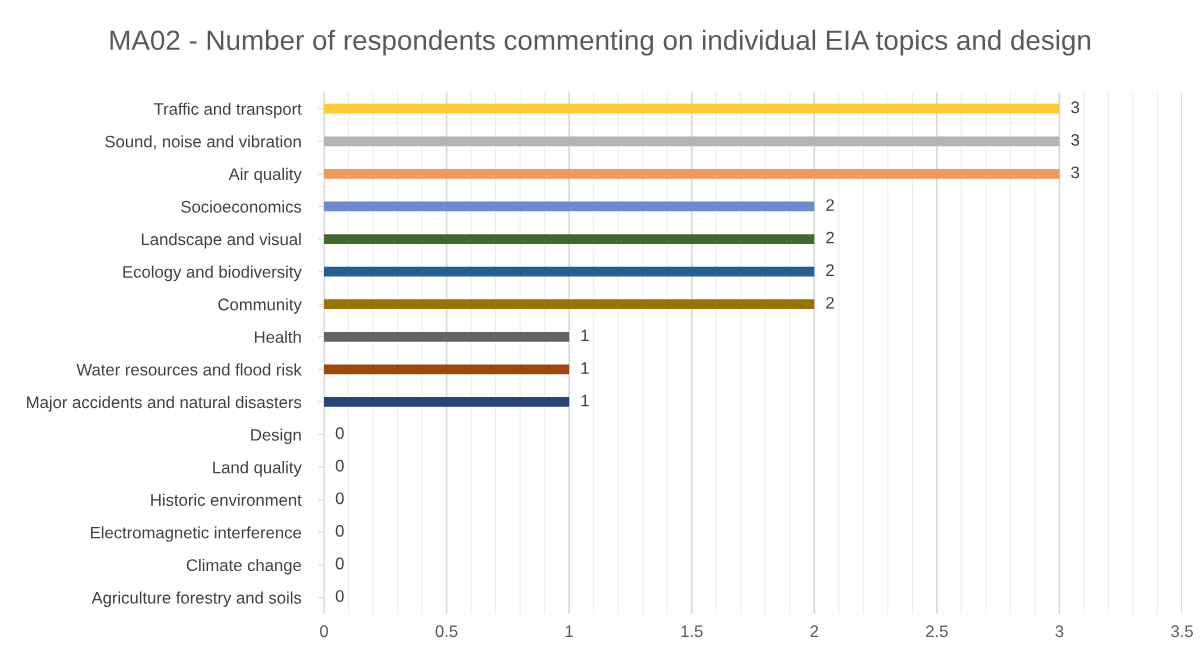  Describe the element at coordinates (1182, 631) in the screenshot. I see `x-tick-label: 3.5` at that location.